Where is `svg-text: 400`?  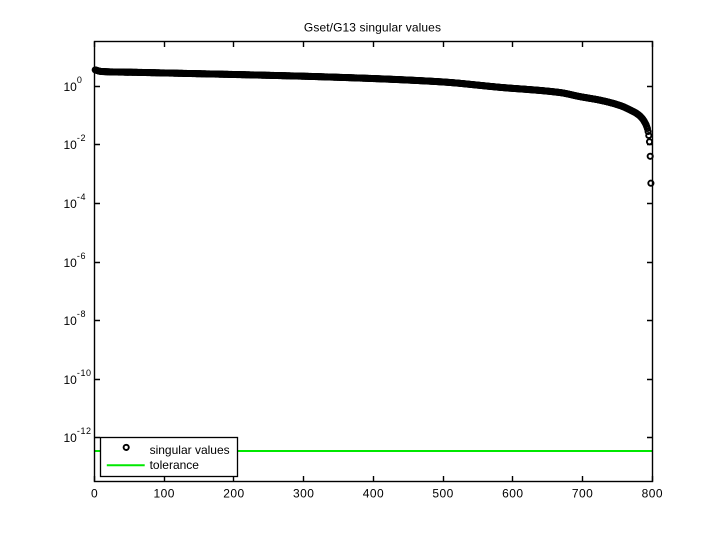 svg-text: 400 is located at coordinates (373, 493).